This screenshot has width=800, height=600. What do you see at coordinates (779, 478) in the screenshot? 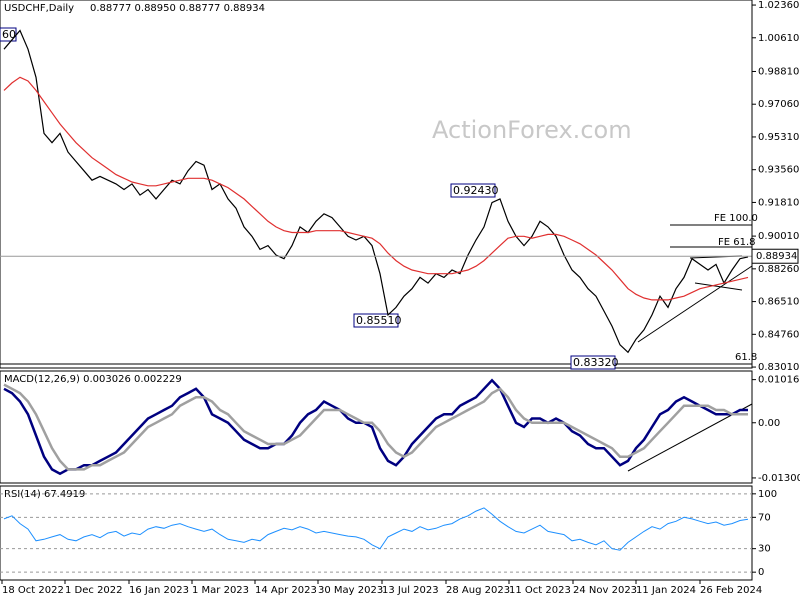
I see `y-tick-label: -0.013006` at bounding box center [779, 478].